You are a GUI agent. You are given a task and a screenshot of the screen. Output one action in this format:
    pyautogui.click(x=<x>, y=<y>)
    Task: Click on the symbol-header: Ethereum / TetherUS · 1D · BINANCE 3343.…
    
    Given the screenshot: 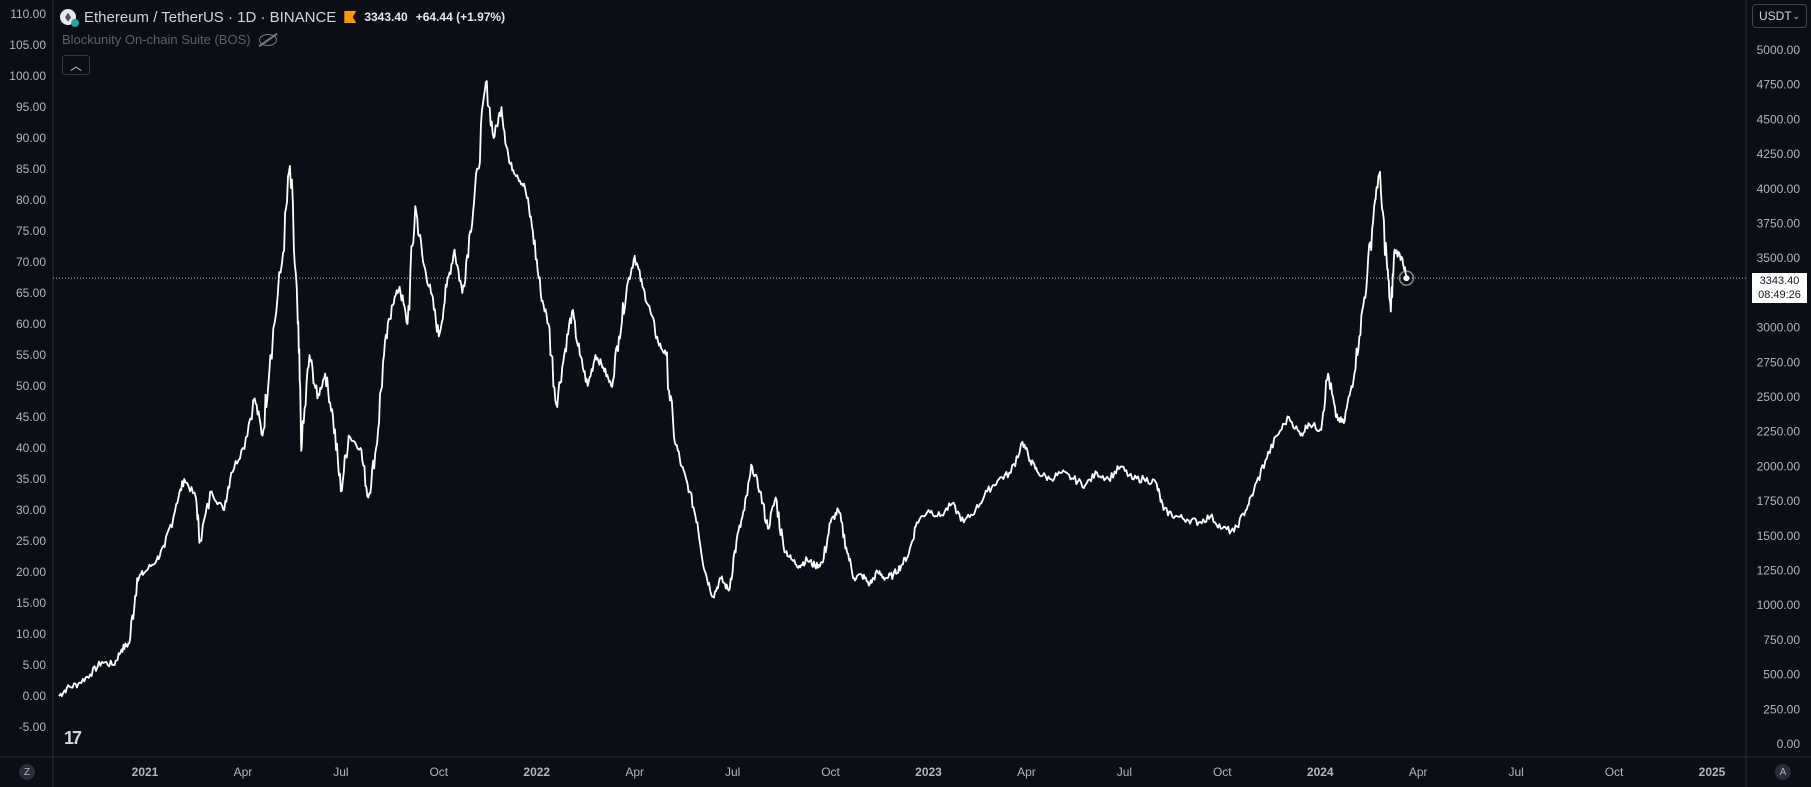 What is the action you would take?
    pyautogui.click(x=282, y=17)
    